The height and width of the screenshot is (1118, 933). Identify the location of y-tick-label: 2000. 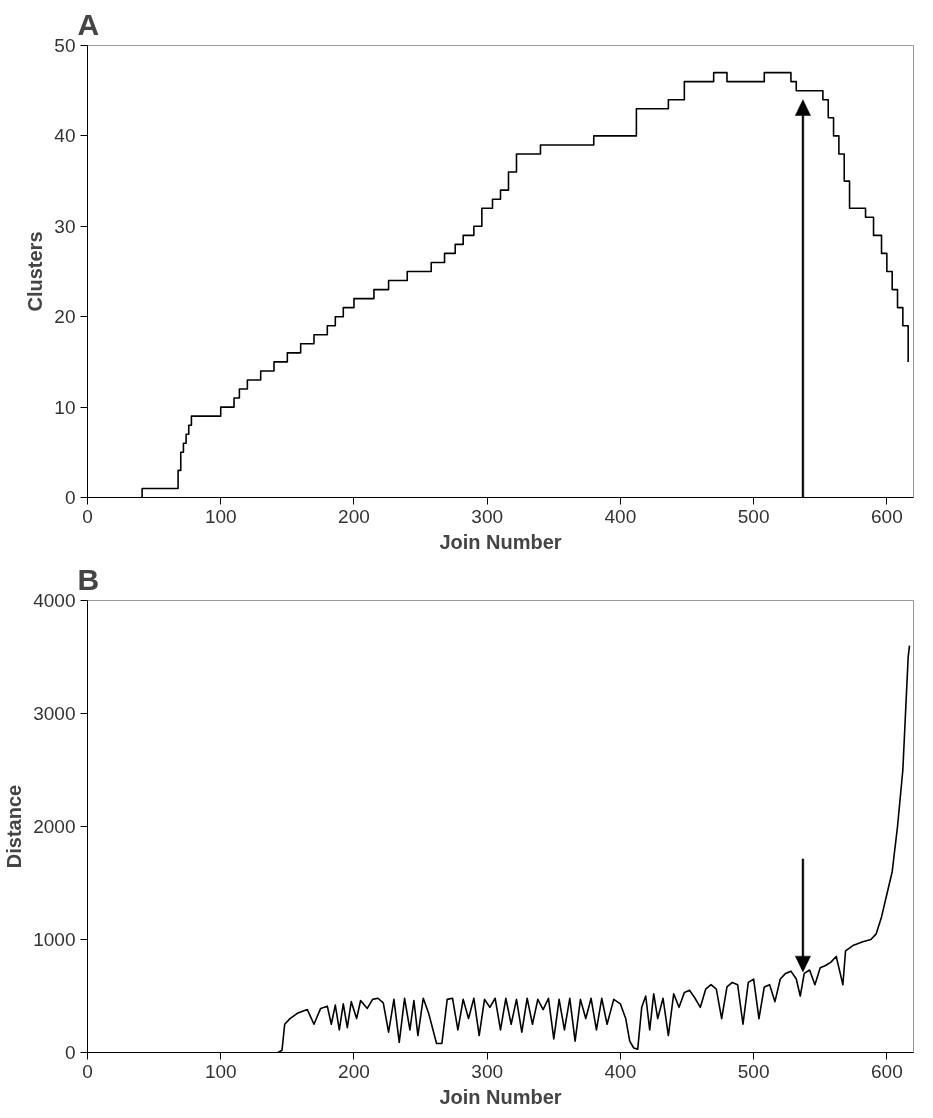
(54, 826).